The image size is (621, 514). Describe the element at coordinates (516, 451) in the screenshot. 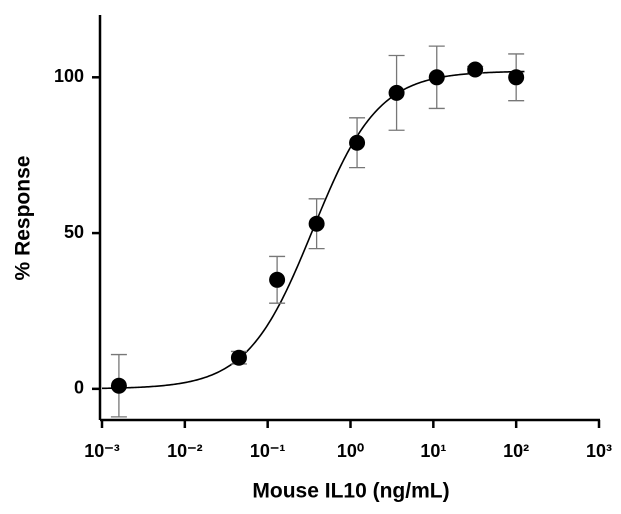

I see `x-tick-label: 10²` at that location.